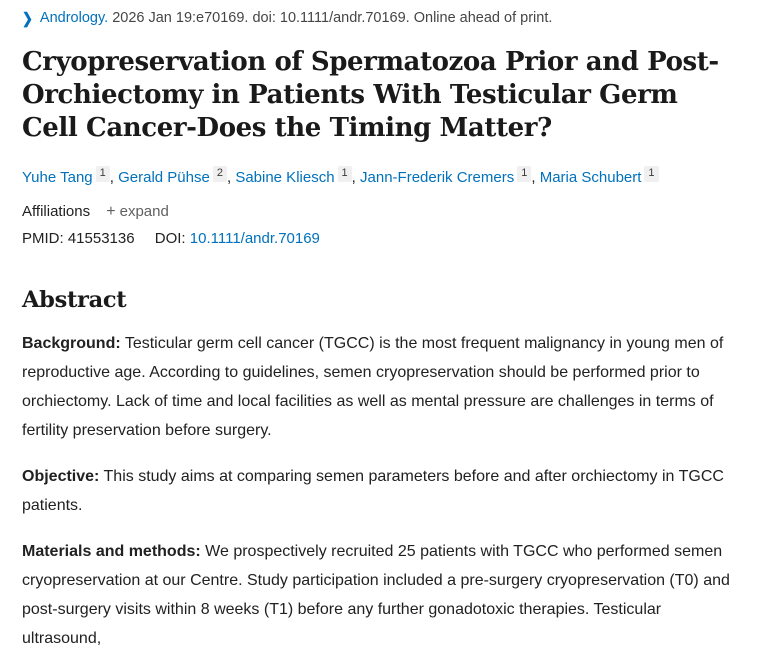 The height and width of the screenshot is (654, 760). What do you see at coordinates (74, 300) in the screenshot?
I see `abstract-heading: Abstract` at bounding box center [74, 300].